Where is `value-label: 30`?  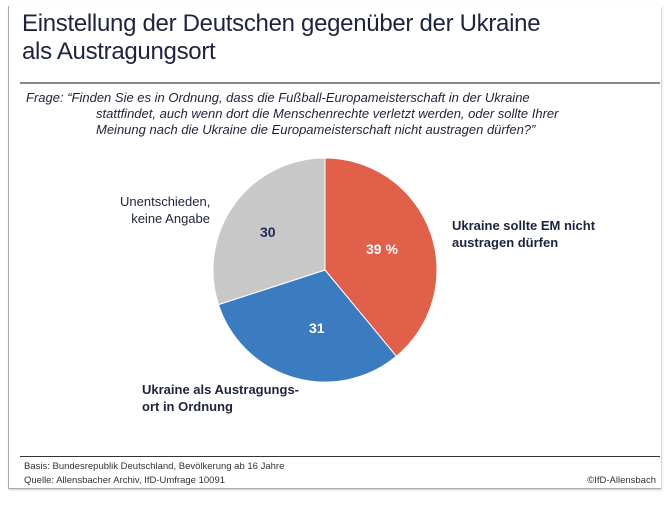 value-label: 30 is located at coordinates (268, 232).